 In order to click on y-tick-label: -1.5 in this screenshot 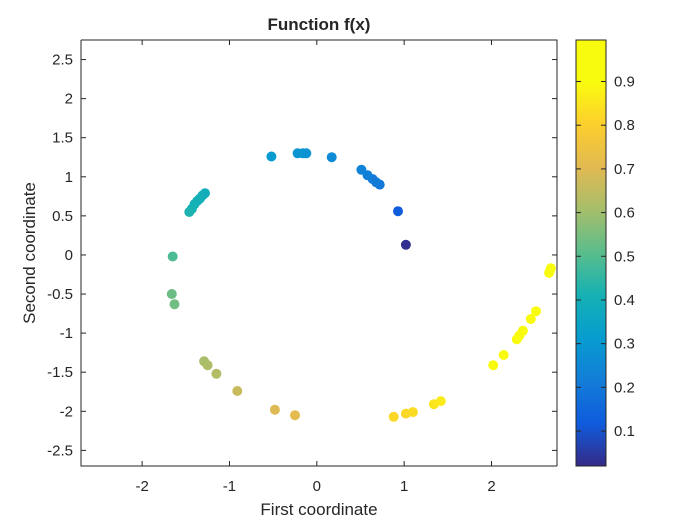, I will do `click(60, 372)`.